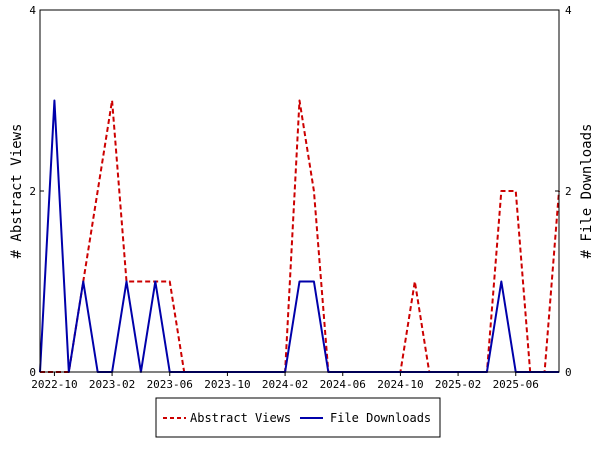  What do you see at coordinates (32, 191) in the screenshot?
I see `y-left-tick-label: 2` at bounding box center [32, 191].